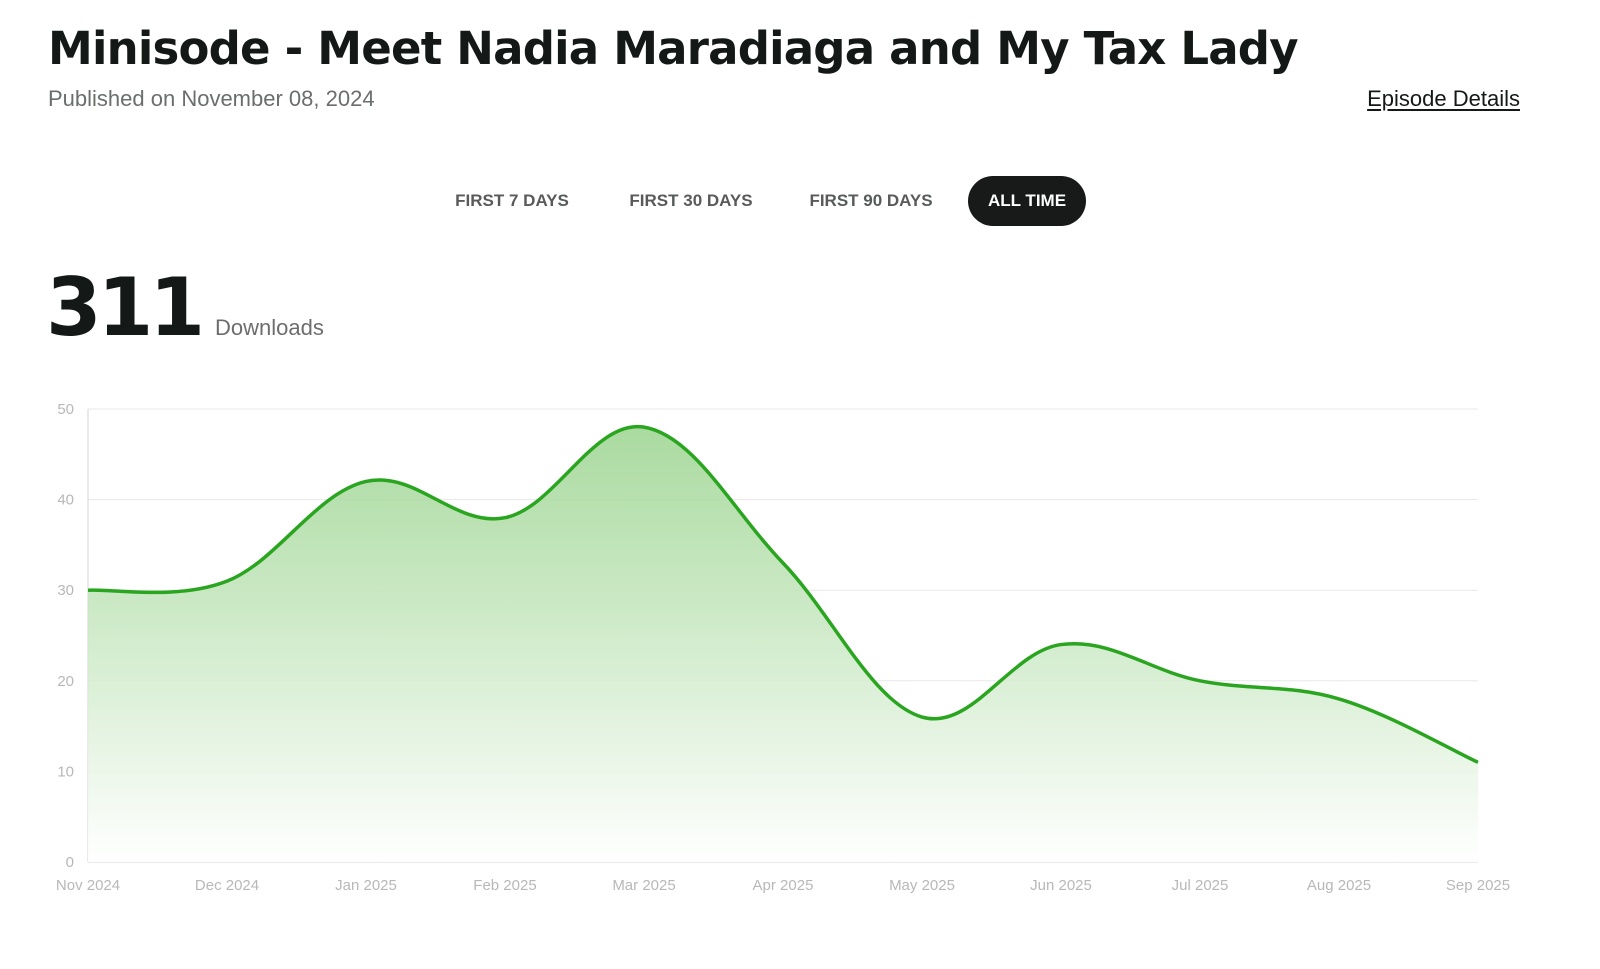 The image size is (1600, 969). What do you see at coordinates (922, 885) in the screenshot?
I see `x-tick-label: May 2025` at bounding box center [922, 885].